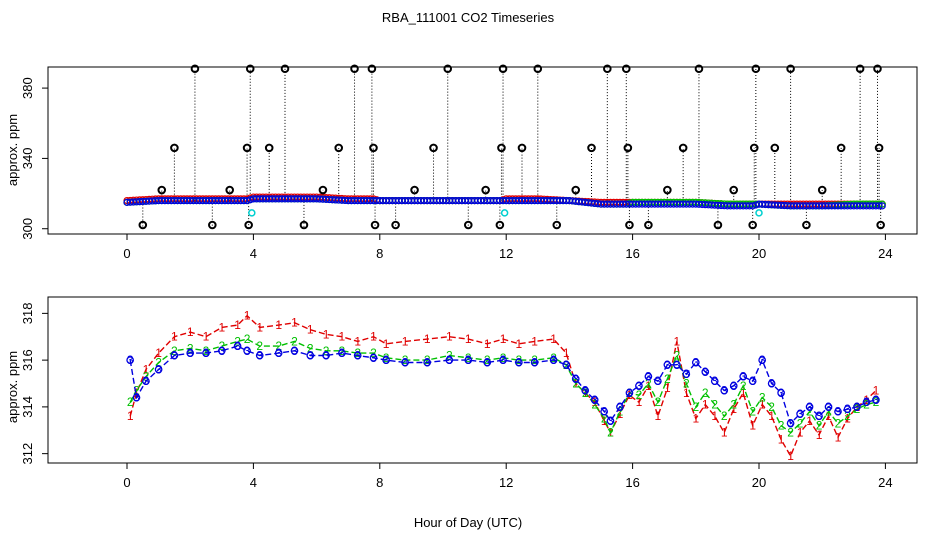 This screenshot has width=936, height=540. I want to click on bottom-x-tick-label-16: 16, so click(632, 482).